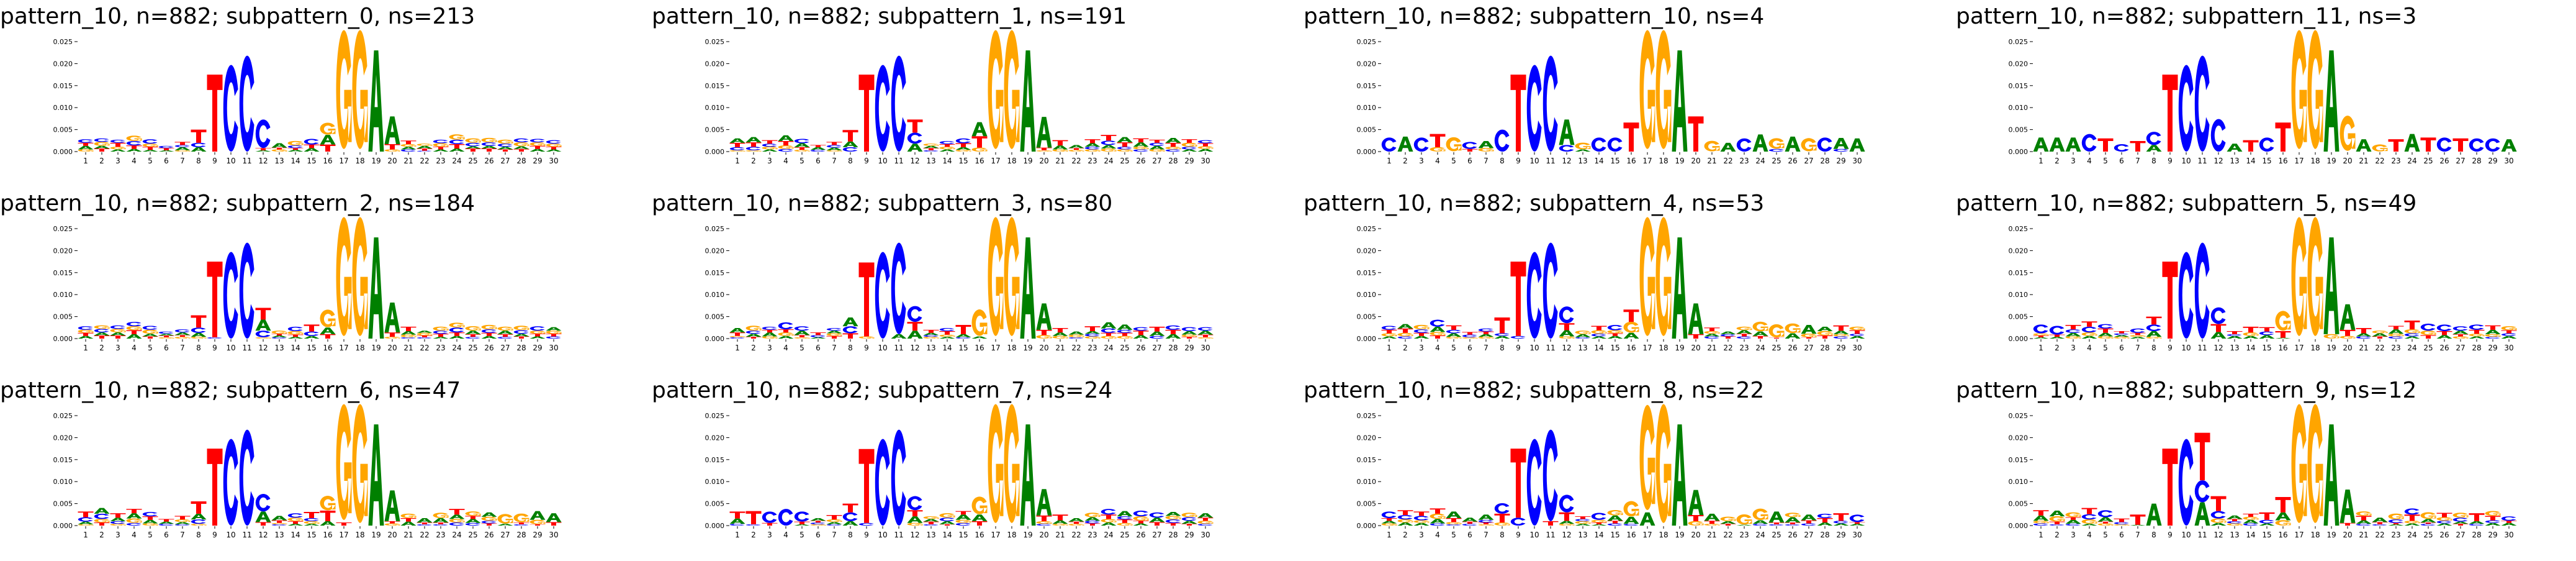  What do you see at coordinates (1808, 535) in the screenshot?
I see `x-tick-label: 27` at bounding box center [1808, 535].